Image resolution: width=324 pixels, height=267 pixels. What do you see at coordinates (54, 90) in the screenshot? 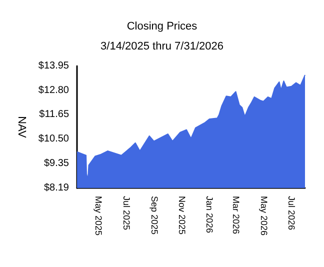
I see `y-tick-label: $12.80` at bounding box center [54, 90].